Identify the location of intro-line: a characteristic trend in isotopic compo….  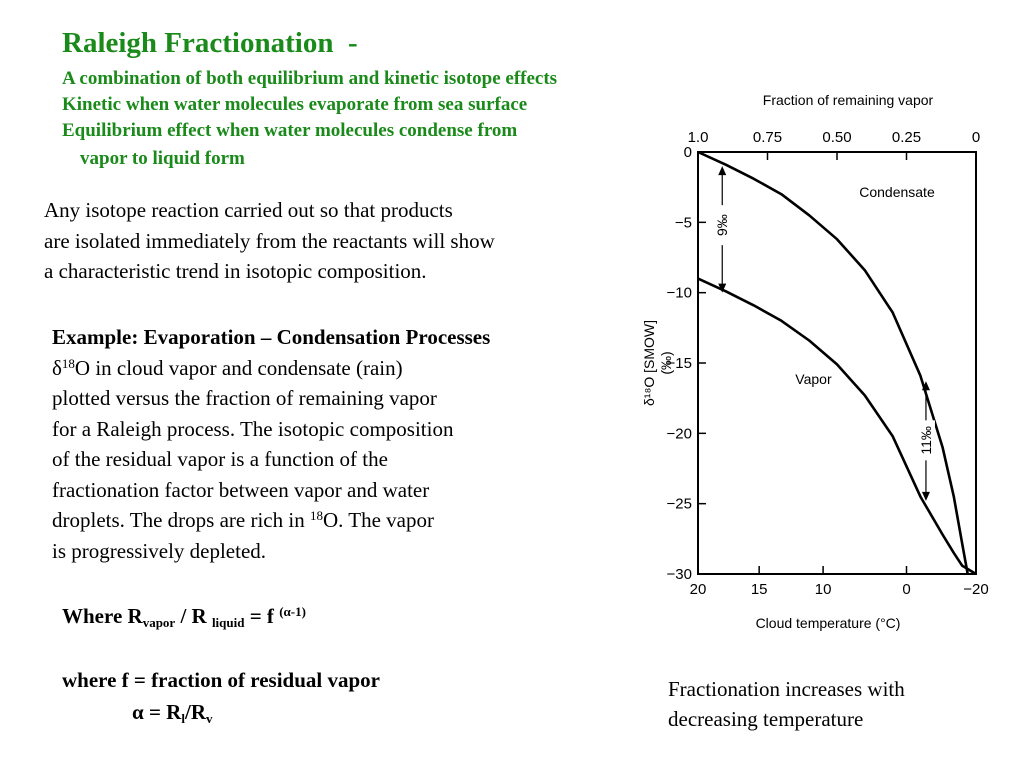
(235, 271).